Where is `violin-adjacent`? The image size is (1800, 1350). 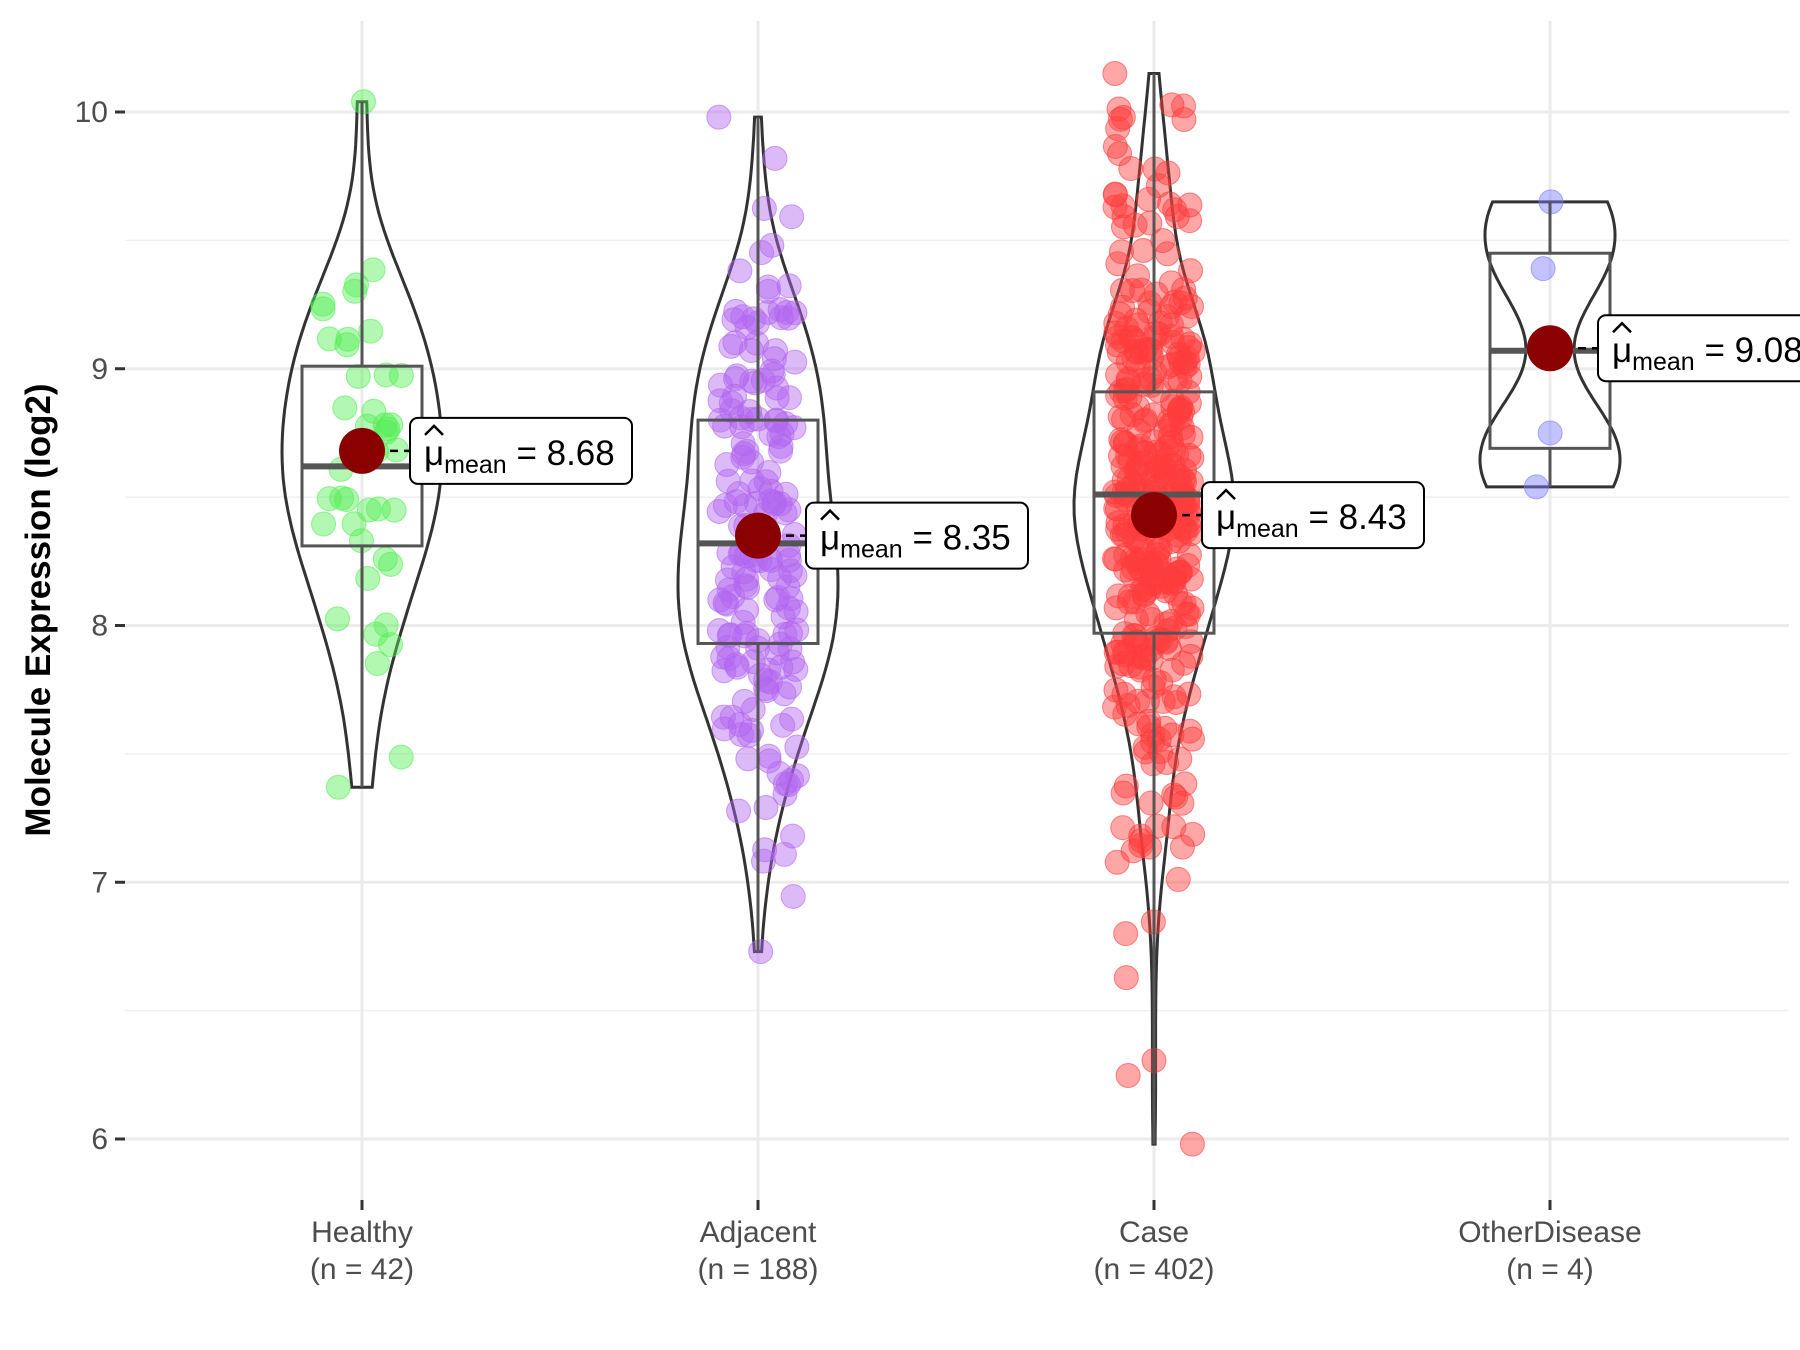
violin-adjacent is located at coordinates (758, 534).